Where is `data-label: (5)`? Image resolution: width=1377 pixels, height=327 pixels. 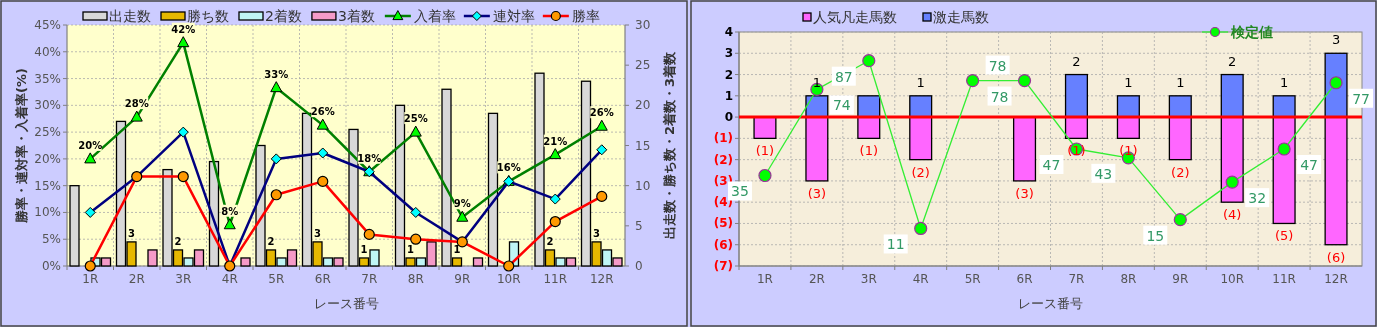 data-label: (5) is located at coordinates (1284, 236).